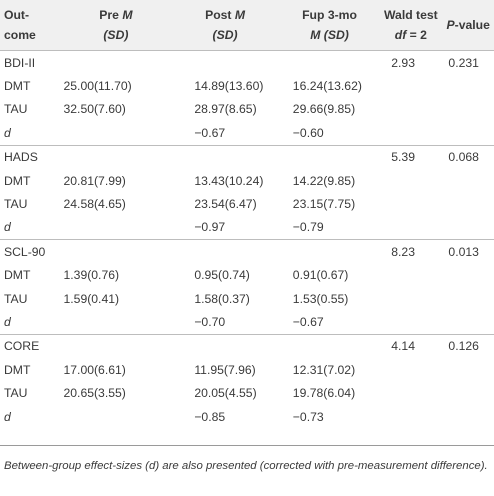 The height and width of the screenshot is (496, 494). I want to click on table-cell: 16.24(13.62), so click(327, 86).